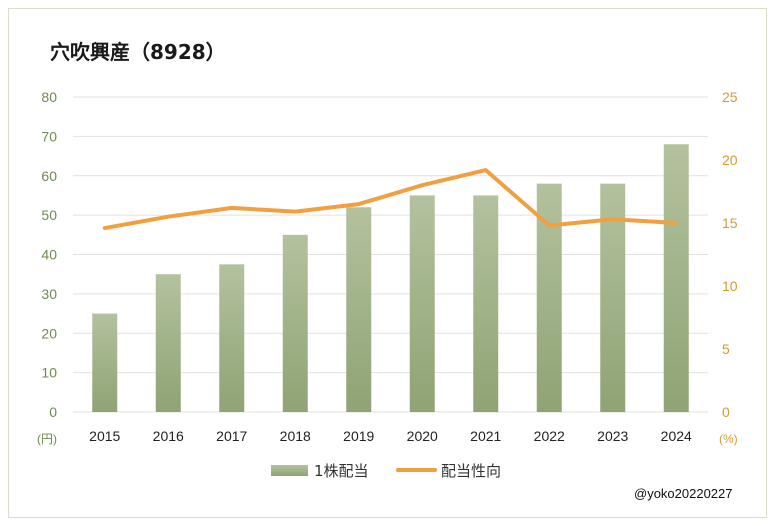  I want to click on bar-2016, so click(168, 343).